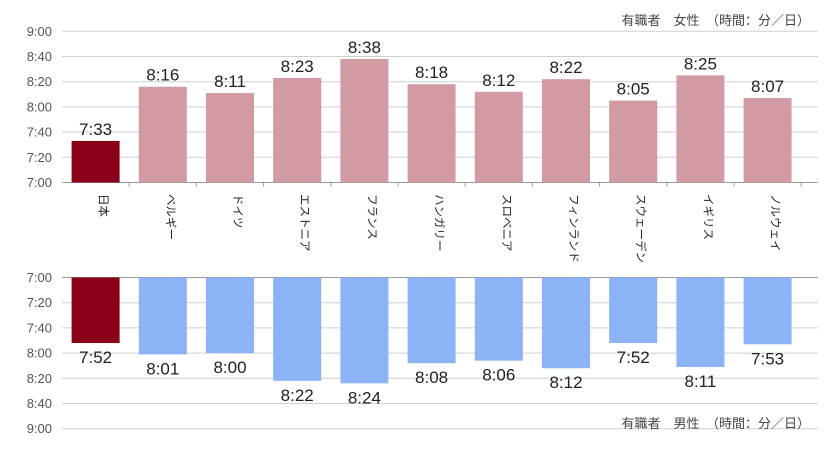 The width and height of the screenshot is (826, 451). I want to click on chart-caption-male: 有職者 男性 （時間：分／日）, so click(715, 424).